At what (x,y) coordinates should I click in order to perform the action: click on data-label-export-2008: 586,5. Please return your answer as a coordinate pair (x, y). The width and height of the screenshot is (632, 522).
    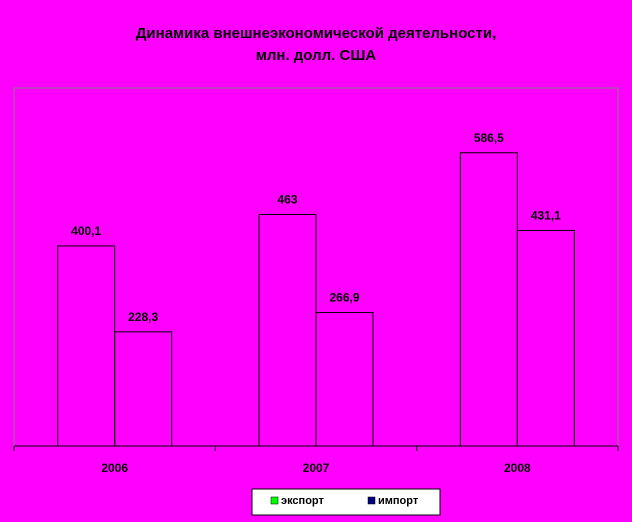
    Looking at the image, I should click on (489, 138).